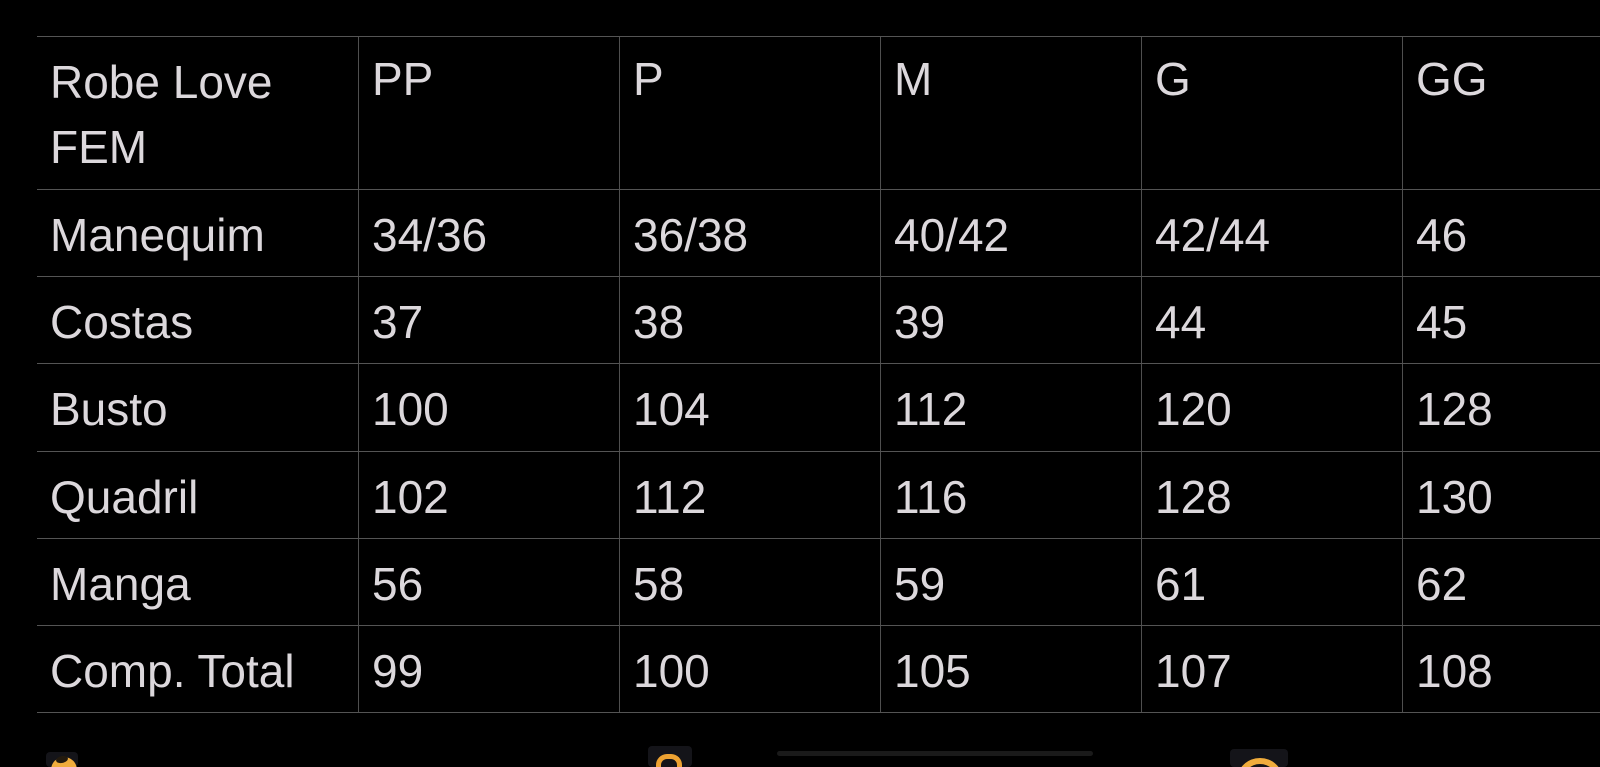 The image size is (1600, 767). I want to click on column-header-g: G, so click(1271, 113).